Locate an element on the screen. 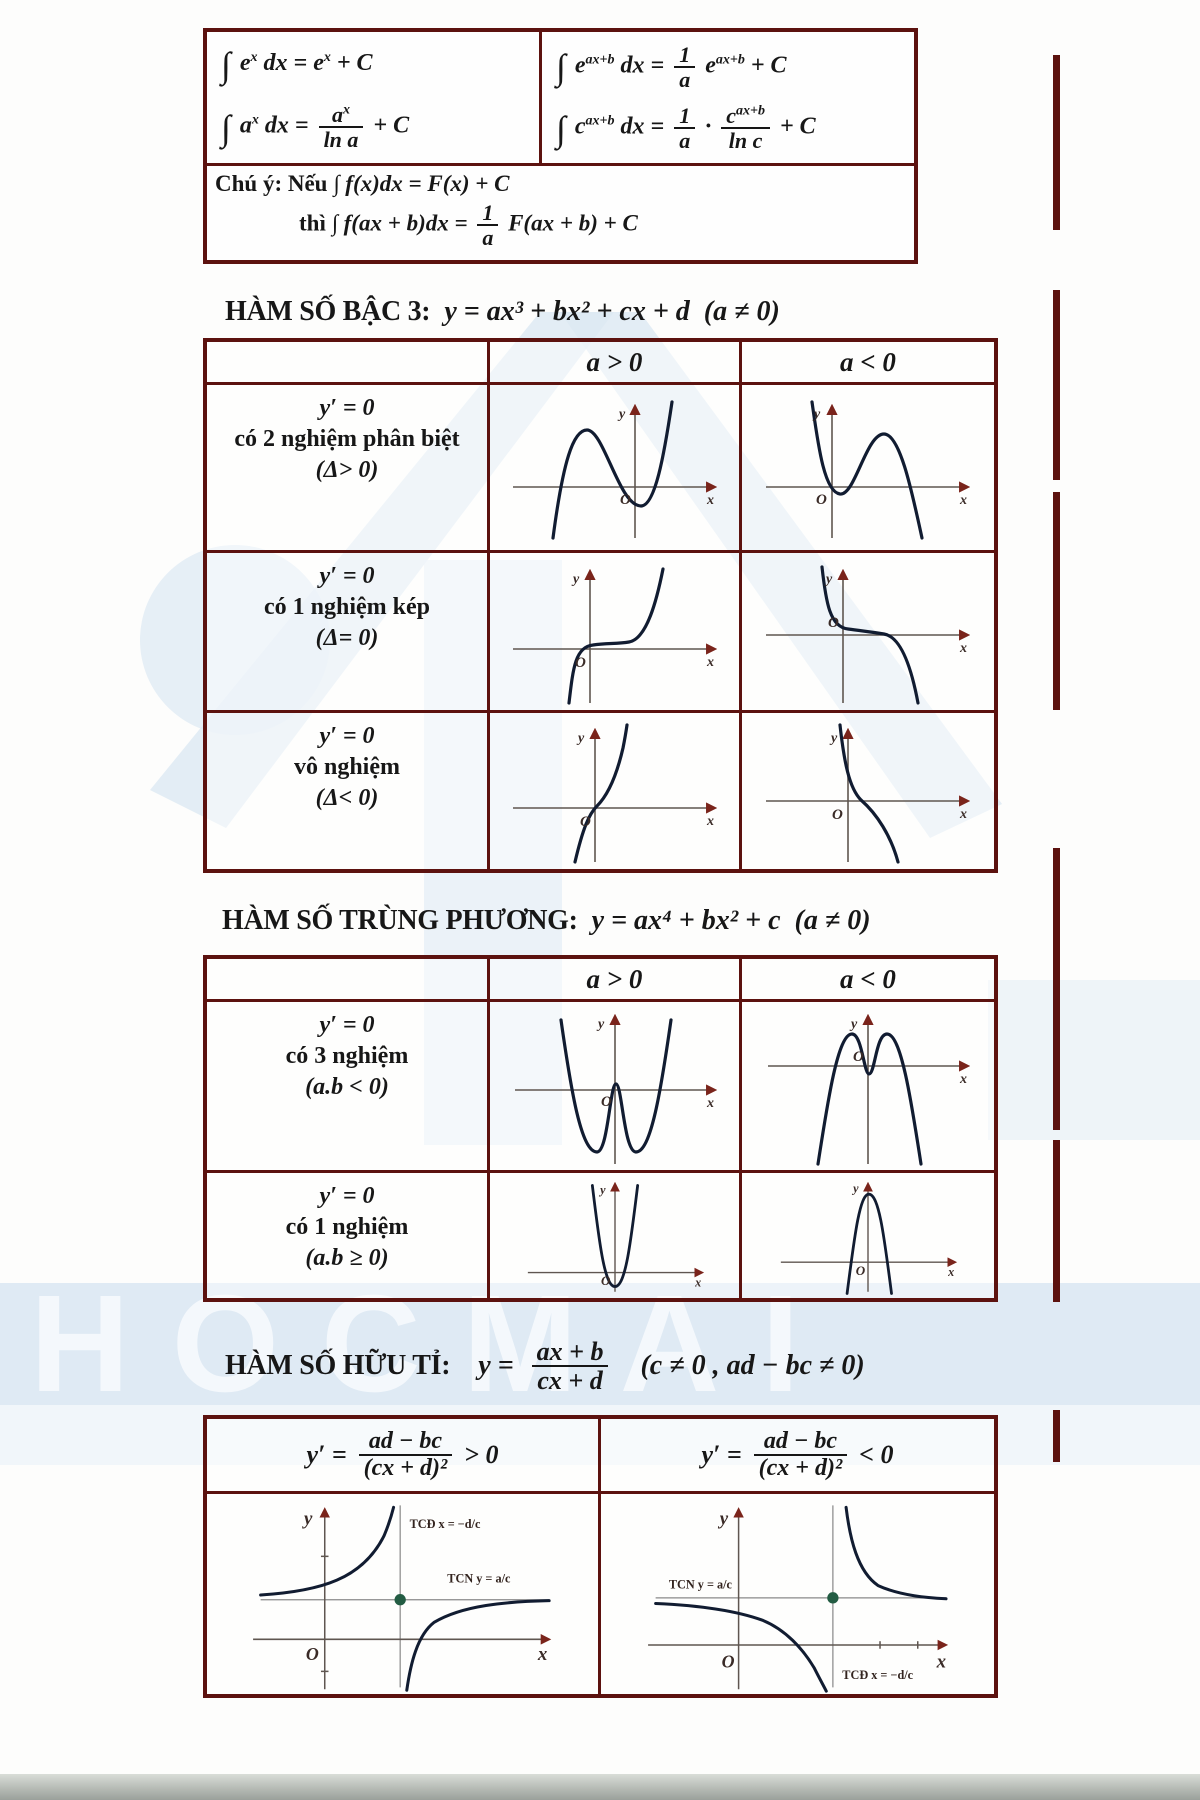 The height and width of the screenshot is (1800, 1200). graph-cubic-doubleroot-aneg: y x O is located at coordinates (868, 631).